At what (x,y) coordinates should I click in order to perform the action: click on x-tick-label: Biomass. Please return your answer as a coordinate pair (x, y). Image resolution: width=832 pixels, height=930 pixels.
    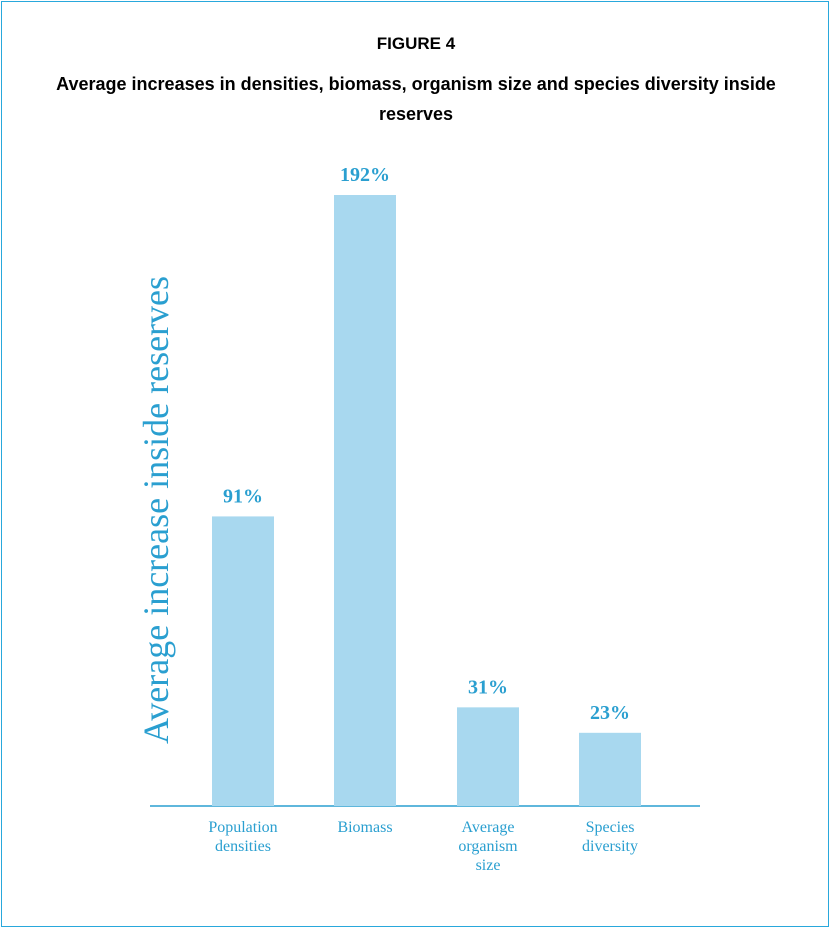
    Looking at the image, I should click on (365, 827).